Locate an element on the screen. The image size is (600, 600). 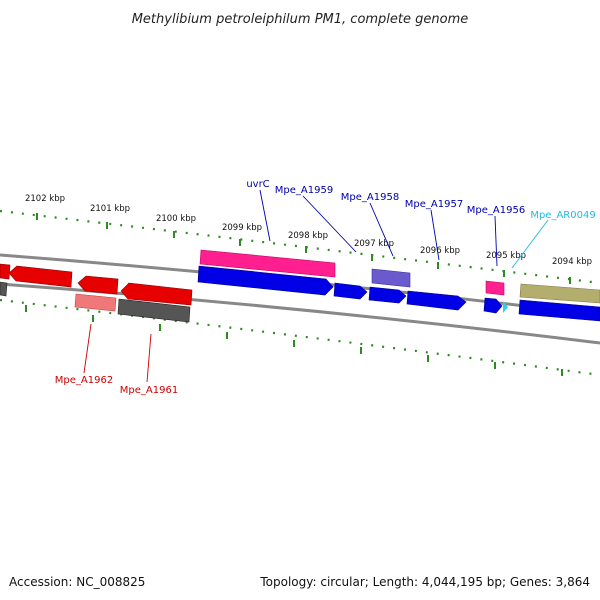
reverse-track-cds is located at coordinates (96, 284).